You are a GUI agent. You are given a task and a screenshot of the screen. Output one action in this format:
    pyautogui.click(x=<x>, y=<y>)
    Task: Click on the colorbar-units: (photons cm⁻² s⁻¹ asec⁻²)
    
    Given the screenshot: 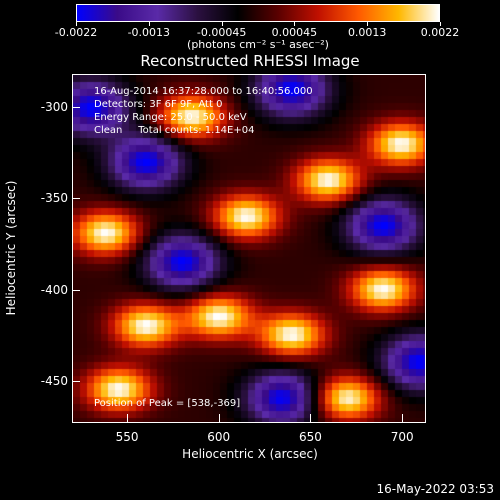 What is the action you would take?
    pyautogui.click(x=258, y=44)
    